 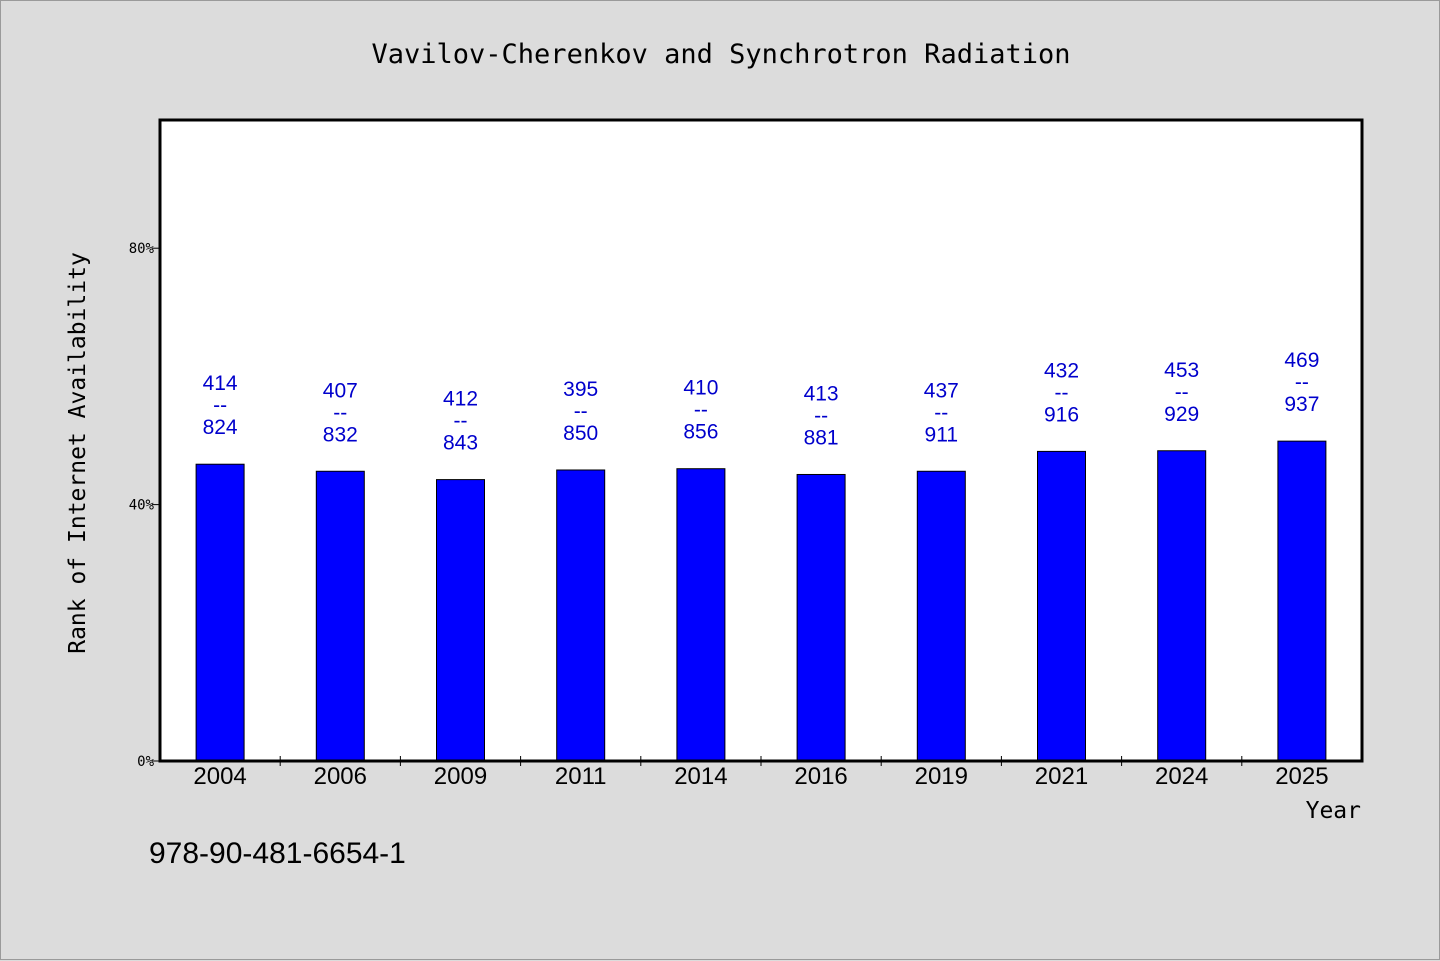 I want to click on data-label-top: 412, so click(x=460, y=399).